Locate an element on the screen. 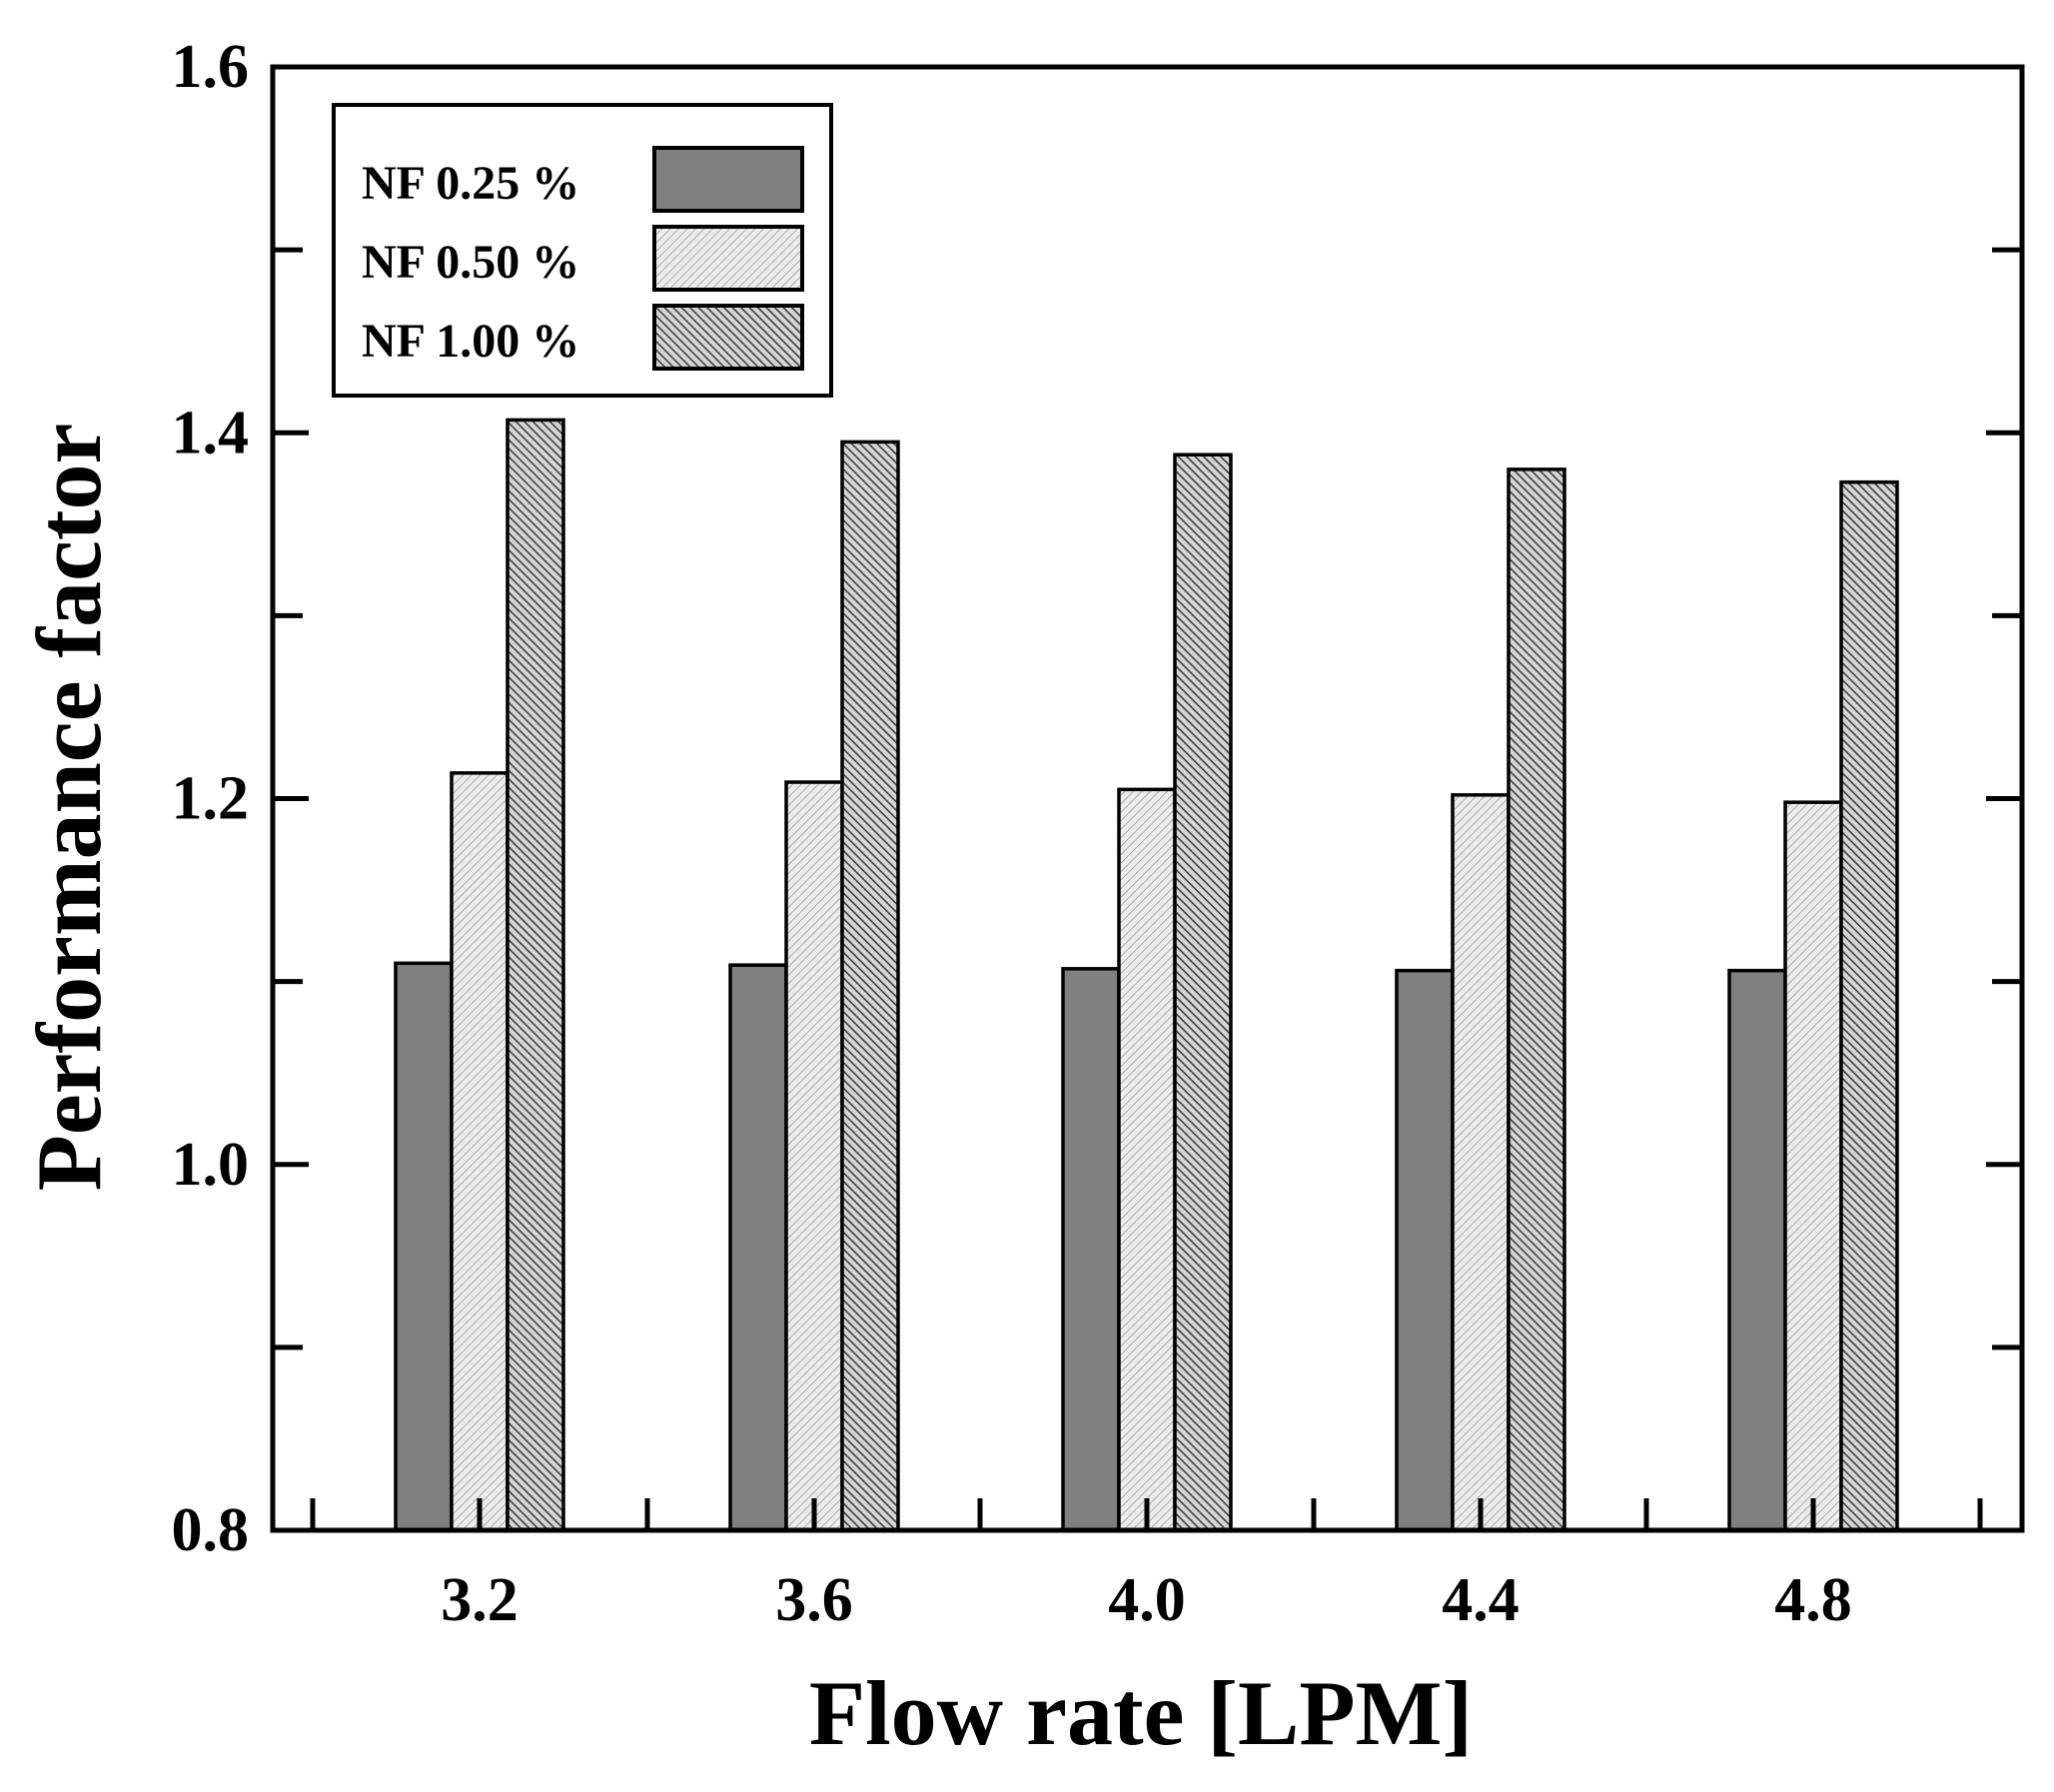 This screenshot has width=2054, height=1792. y-tick-labels: 0.8 1.0 1.2 1.4 1.6 is located at coordinates (211, 798).